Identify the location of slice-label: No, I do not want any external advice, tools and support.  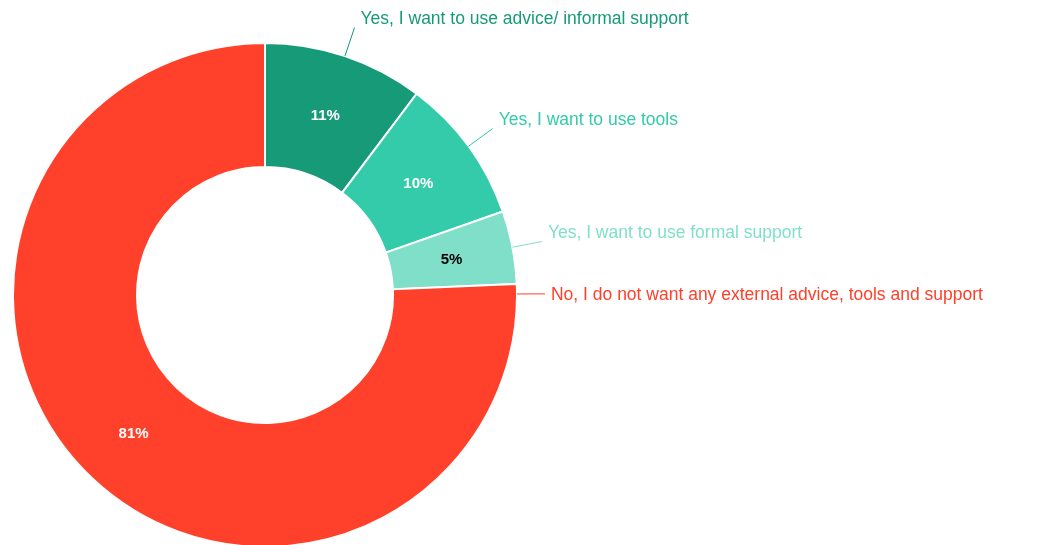
(767, 293).